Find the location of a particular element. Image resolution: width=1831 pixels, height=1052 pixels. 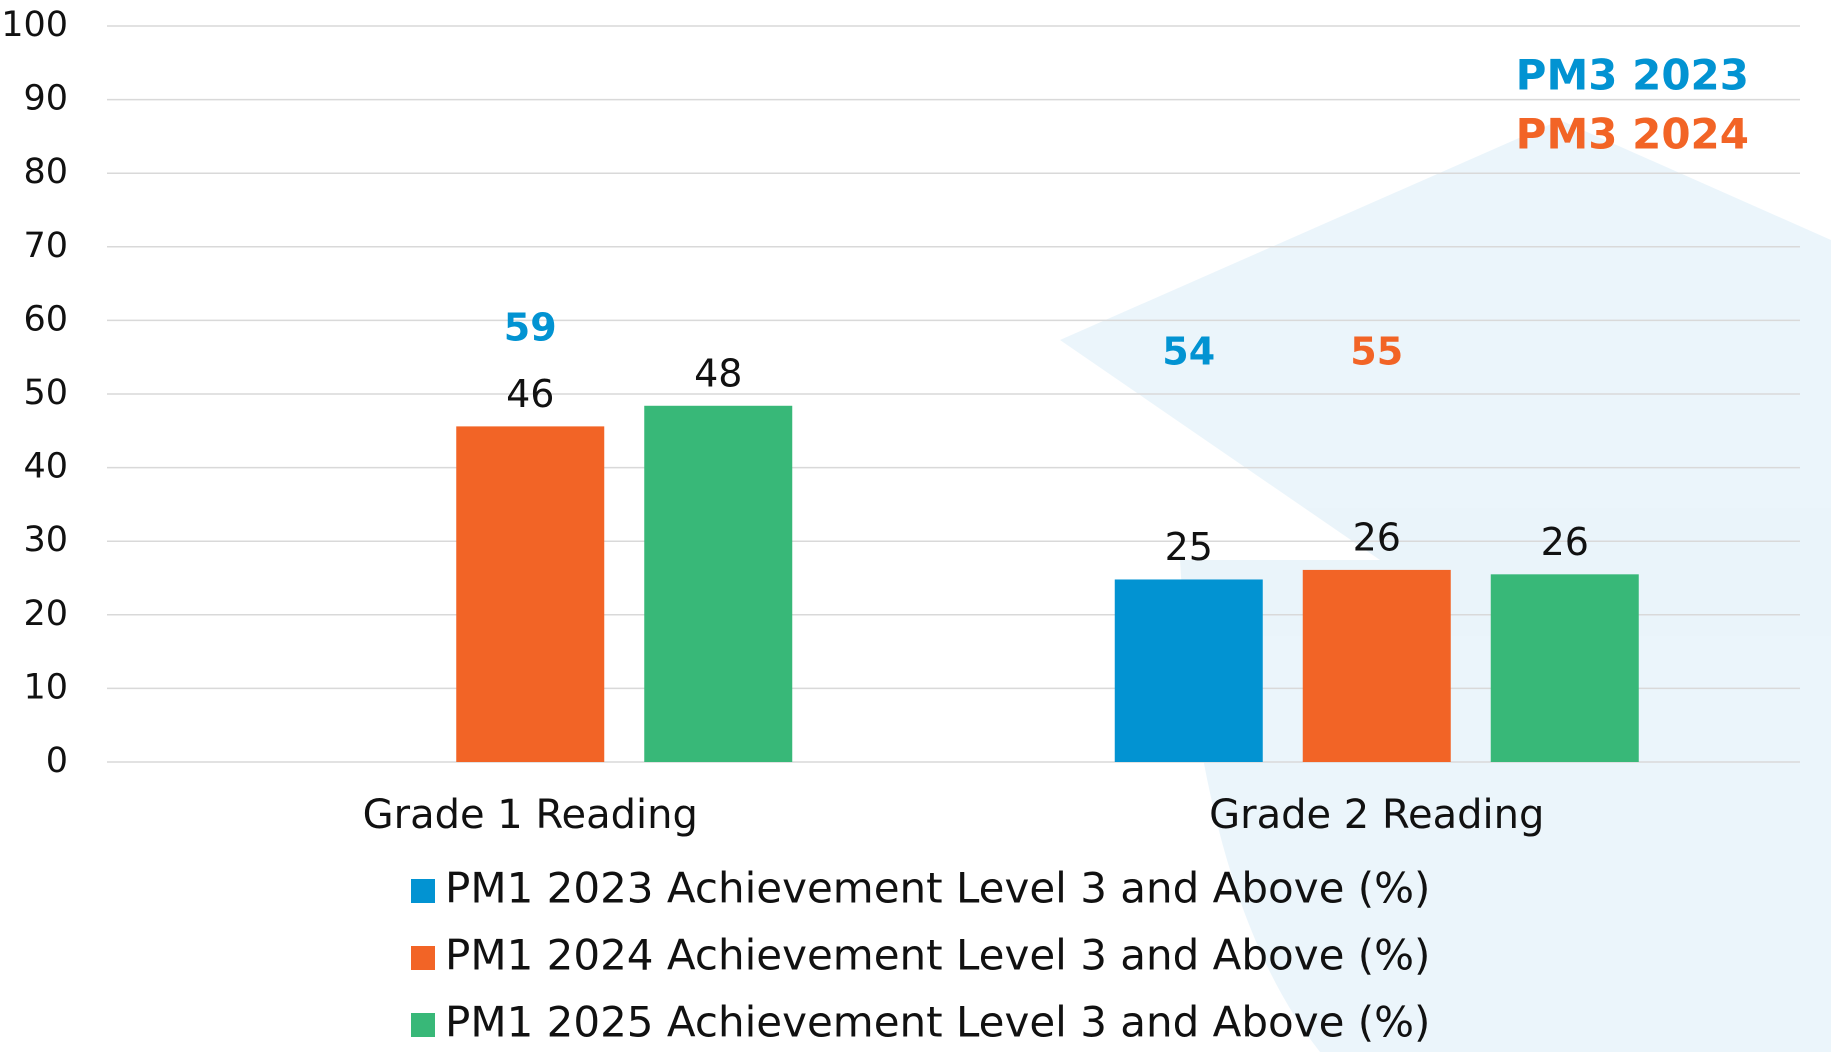

x-tick-label: Grade 1 Reading is located at coordinates (530, 815).